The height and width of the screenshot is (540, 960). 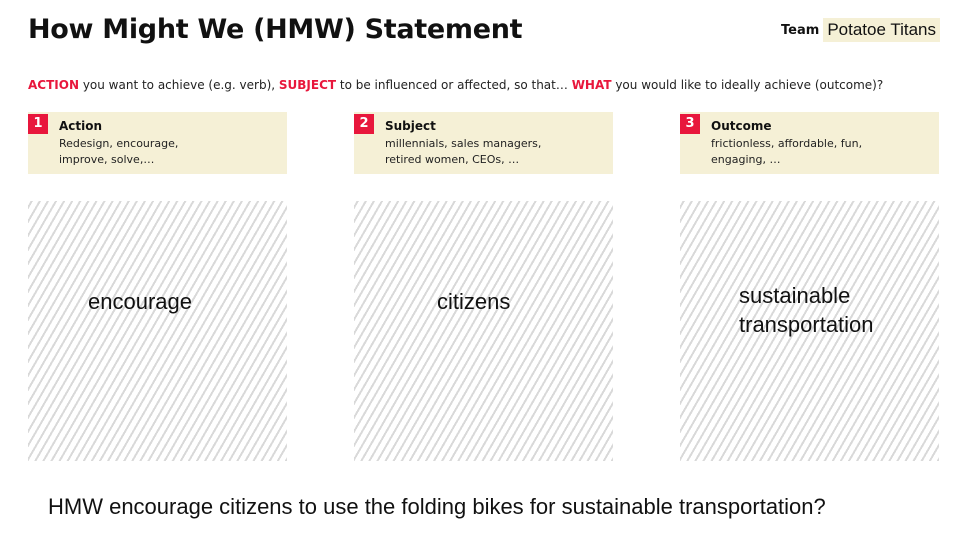 What do you see at coordinates (806, 324) in the screenshot?
I see `answer-line: transportation` at bounding box center [806, 324].